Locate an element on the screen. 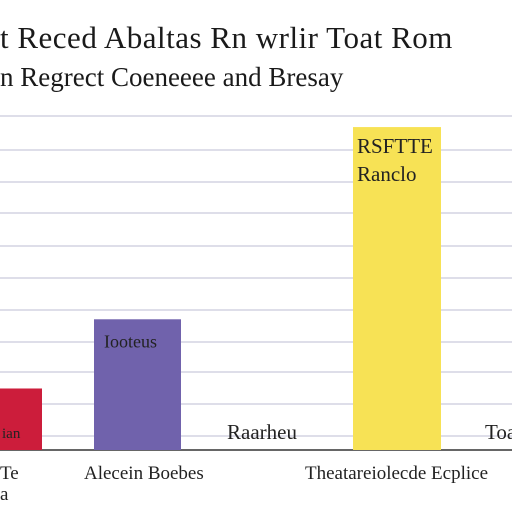 Image resolution: width=512 pixels, height=512 pixels. chart-title: t Reced Abaltas Rn wrlir Toat Rom is located at coordinates (226, 37).